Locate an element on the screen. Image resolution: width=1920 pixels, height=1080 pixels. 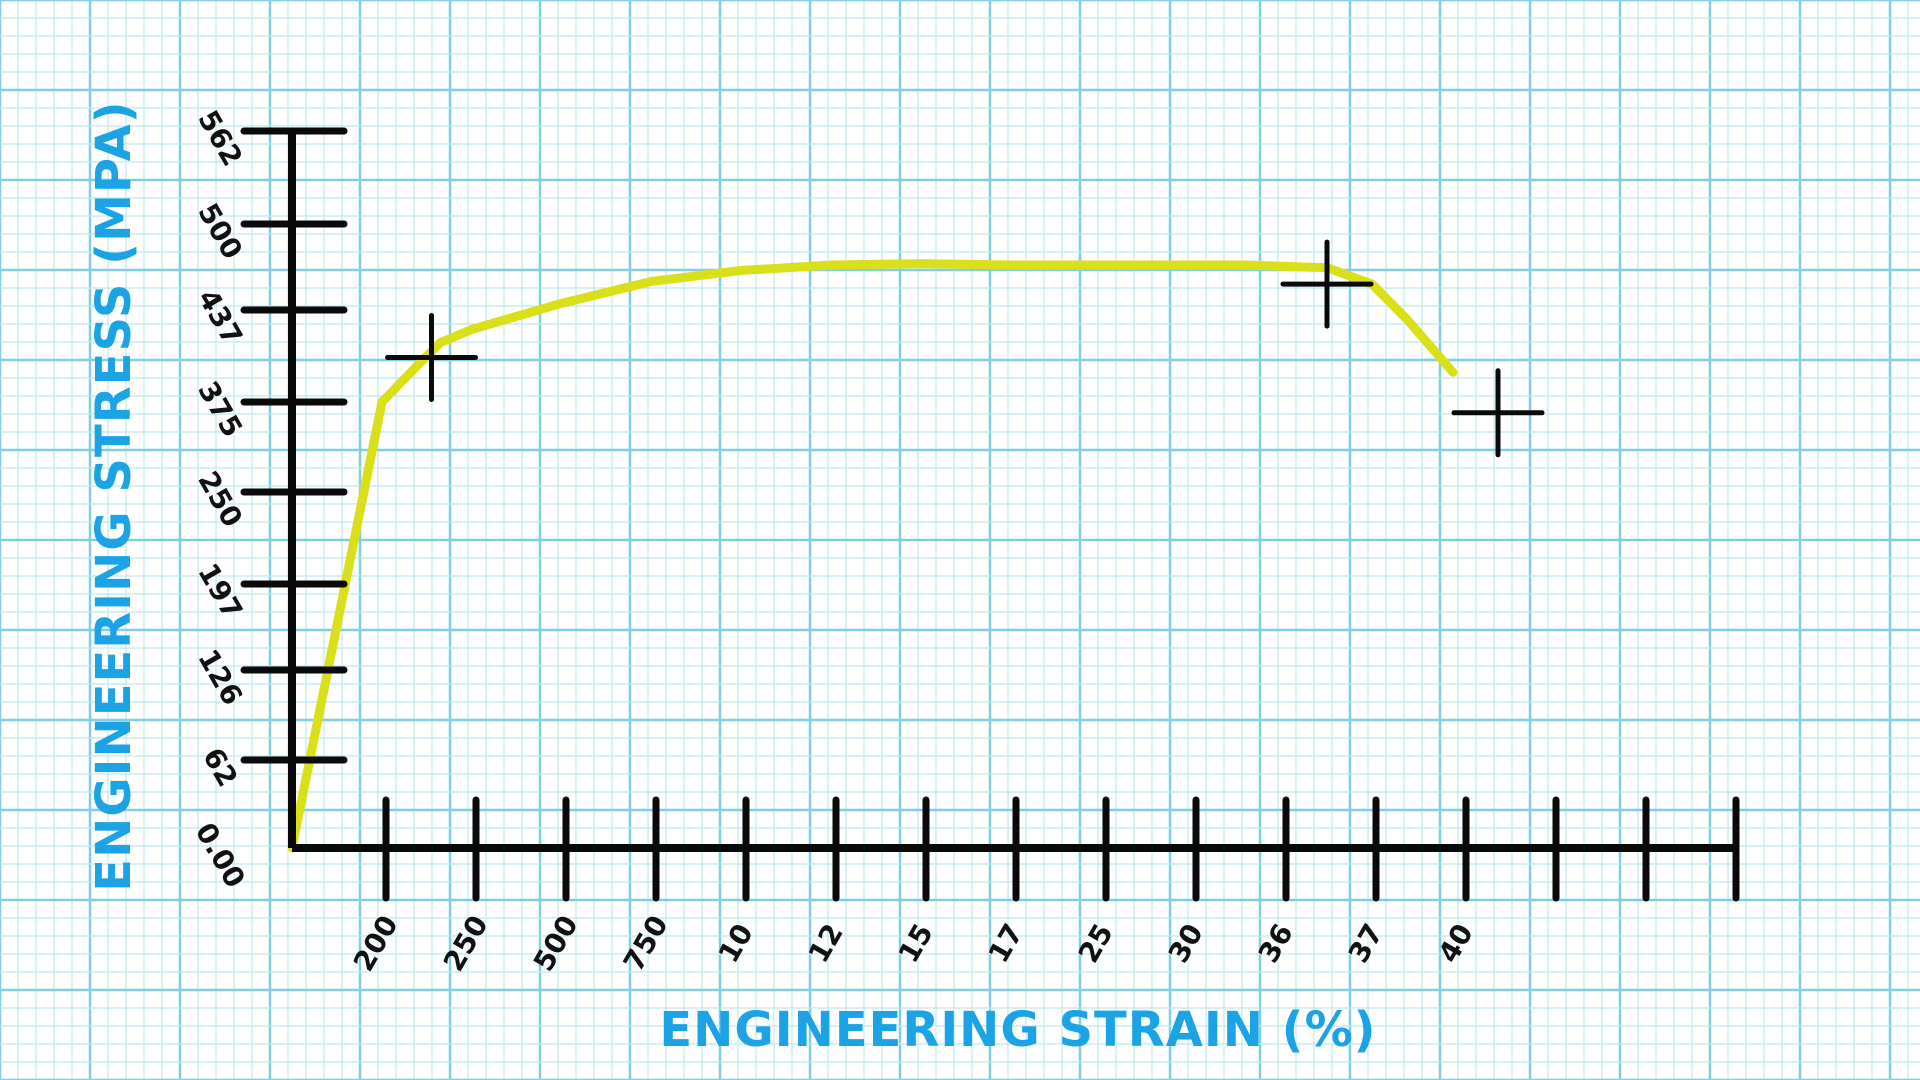
x-axis-title: ENGINEERING STRAIN (%) is located at coordinates (1017, 1030).